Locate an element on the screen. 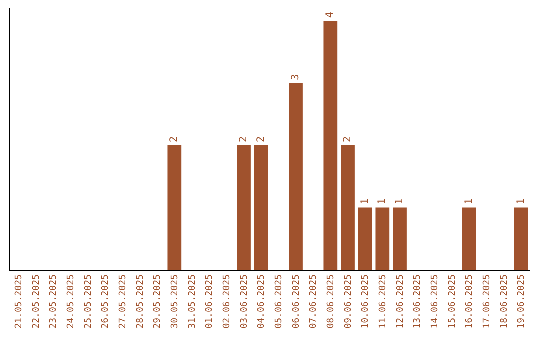  x-tick-label: 10.06.2025 is located at coordinates (366, 301).